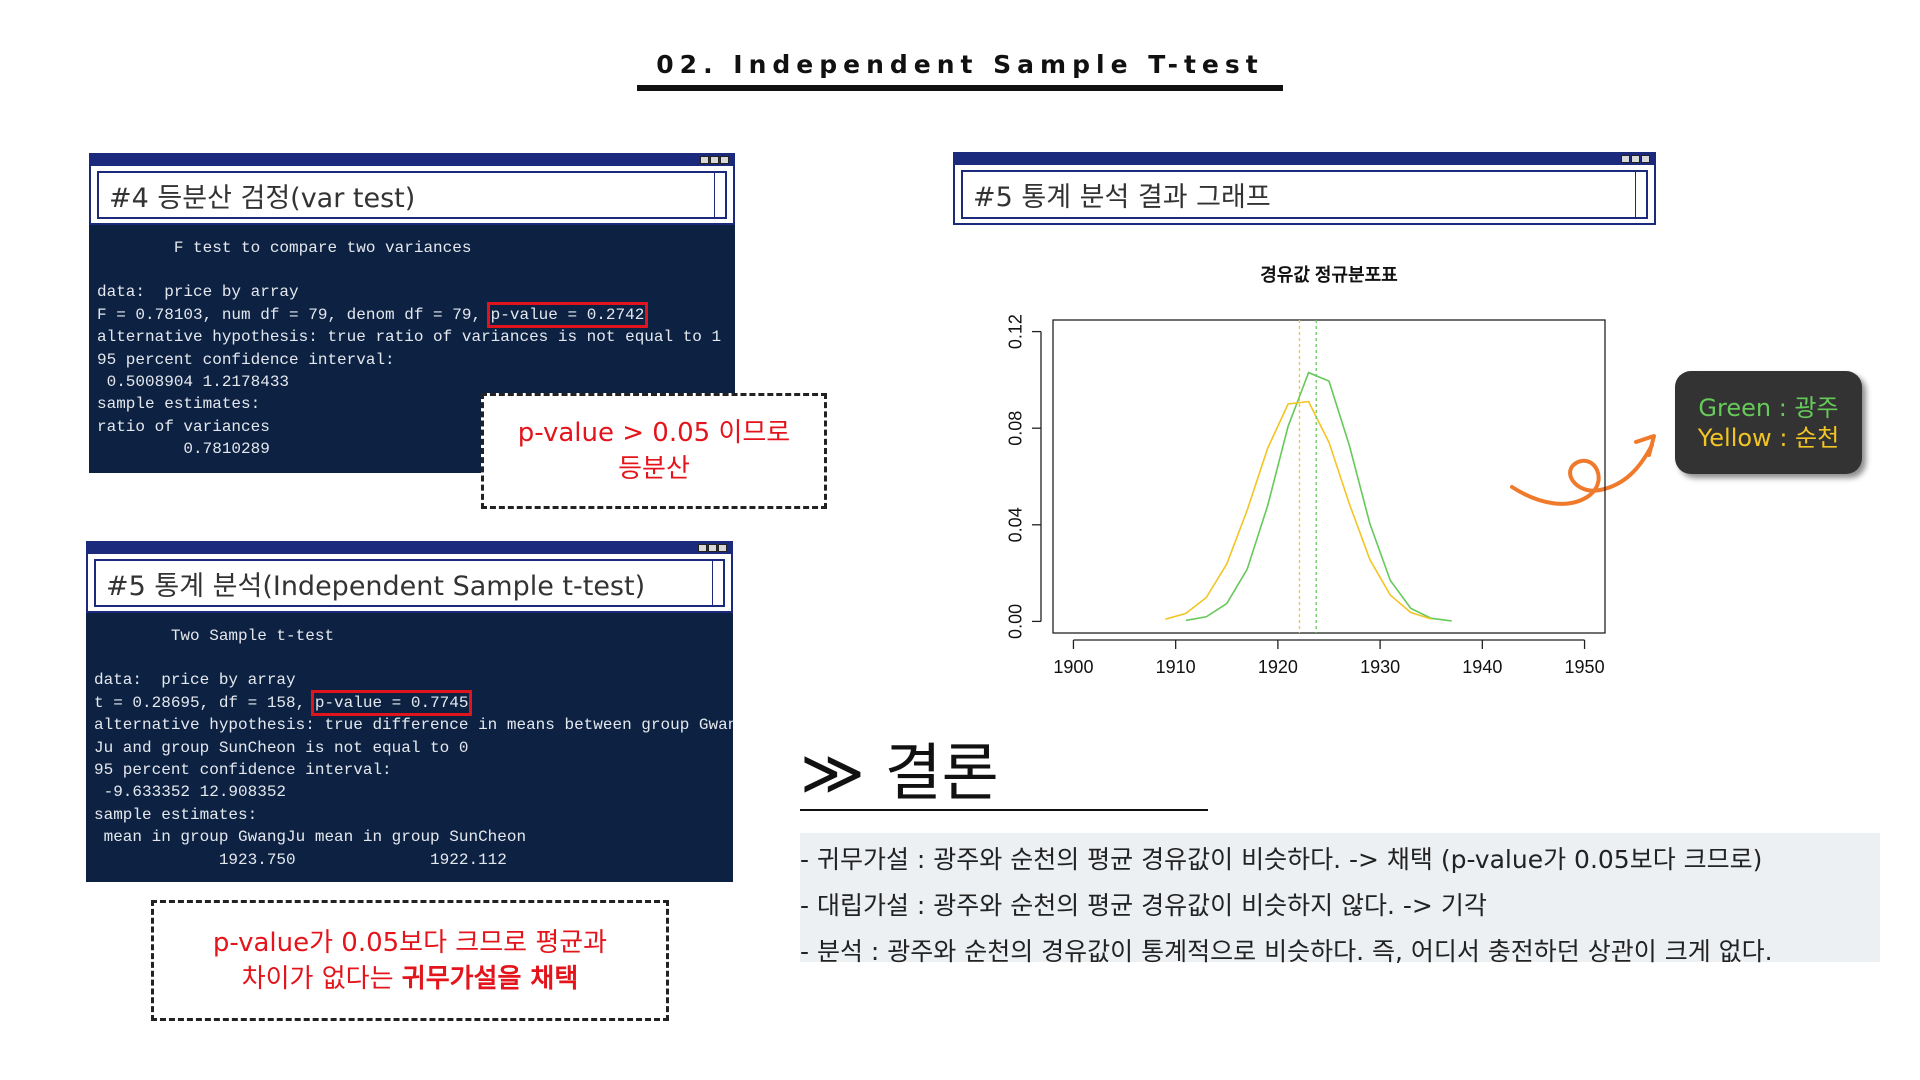  Describe the element at coordinates (1004, 810) in the screenshot. I see `heading-rule` at that location.